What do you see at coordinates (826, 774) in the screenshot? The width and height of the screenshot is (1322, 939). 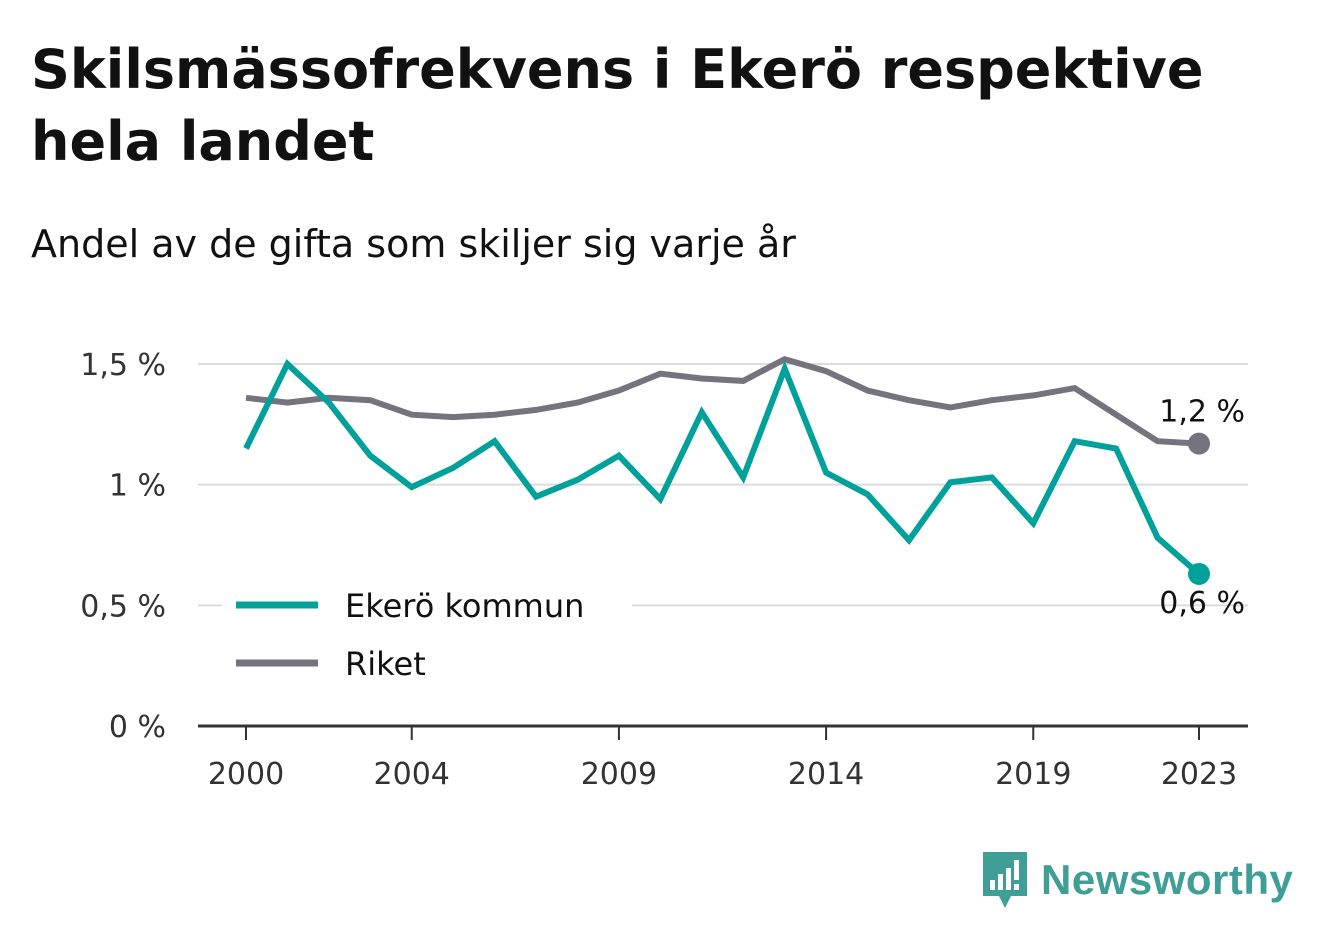 I see `x-tick-label: 2014` at bounding box center [826, 774].